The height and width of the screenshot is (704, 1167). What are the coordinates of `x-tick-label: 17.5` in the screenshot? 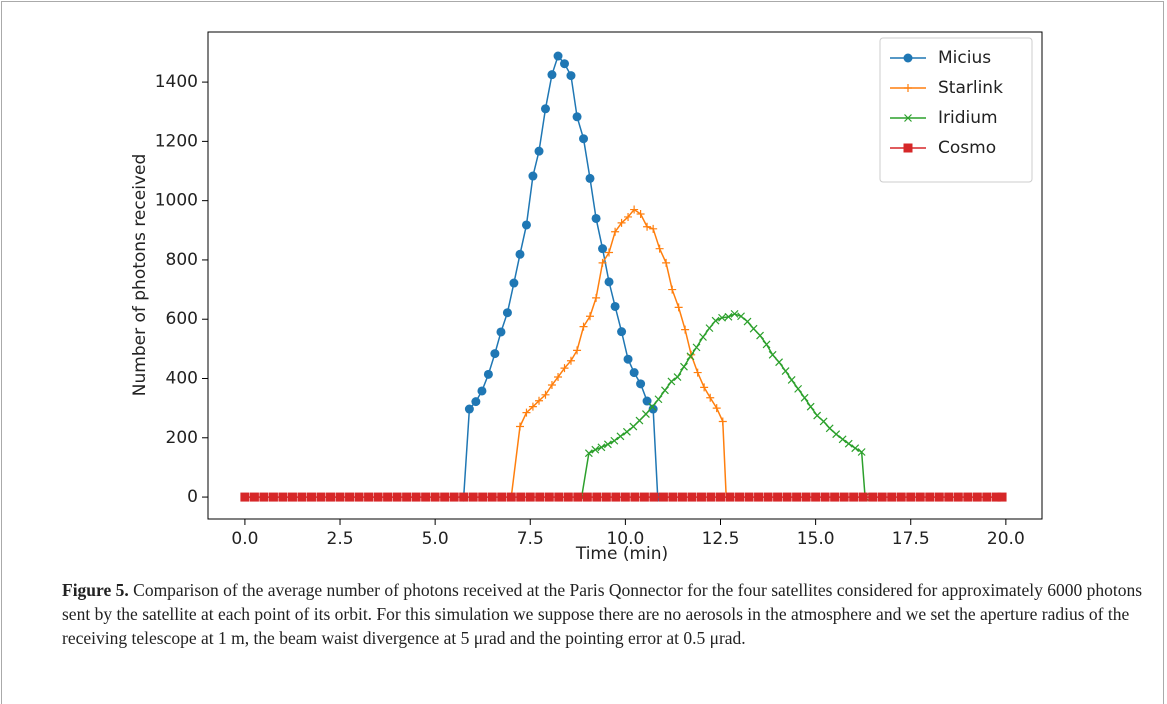 It's located at (911, 539).